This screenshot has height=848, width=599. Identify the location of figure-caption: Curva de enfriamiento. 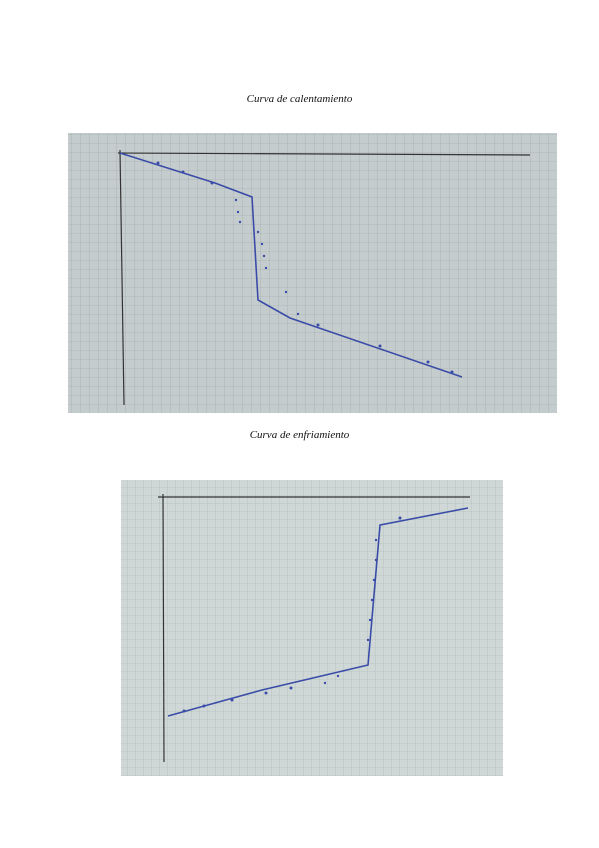
(299, 435).